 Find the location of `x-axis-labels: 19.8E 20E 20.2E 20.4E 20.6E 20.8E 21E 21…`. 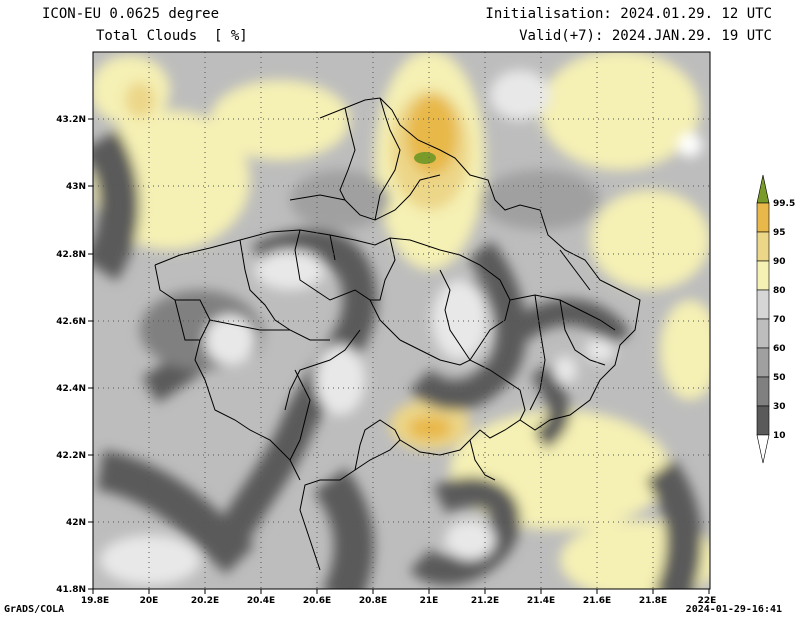

x-axis-labels: 19.8E 20E 20.2E 20.4E 20.6E 20.8E 21E 21… is located at coordinates (399, 601).